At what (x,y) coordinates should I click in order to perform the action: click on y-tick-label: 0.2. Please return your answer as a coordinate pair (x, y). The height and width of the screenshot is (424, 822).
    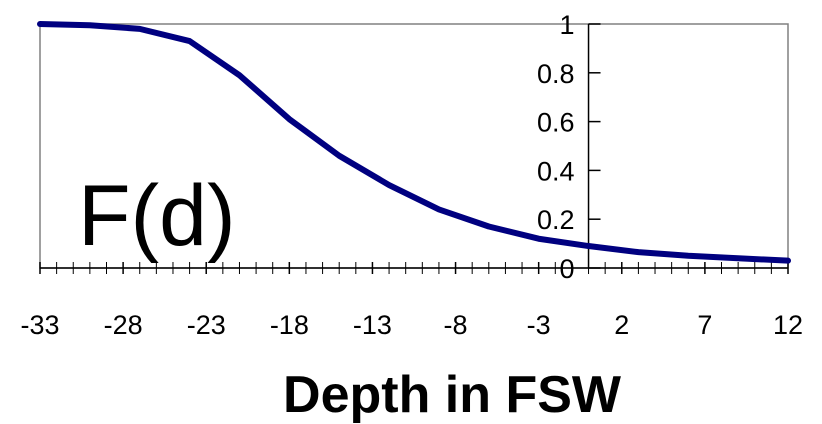
    Looking at the image, I should click on (556, 220).